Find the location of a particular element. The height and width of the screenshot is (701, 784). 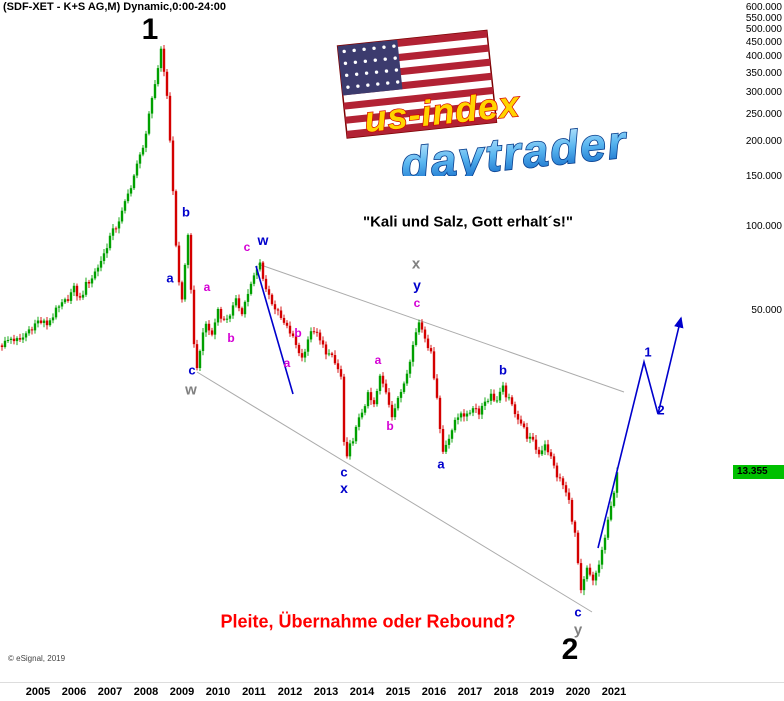

copyright-text: © eSignal, 2019 is located at coordinates (37, 658).